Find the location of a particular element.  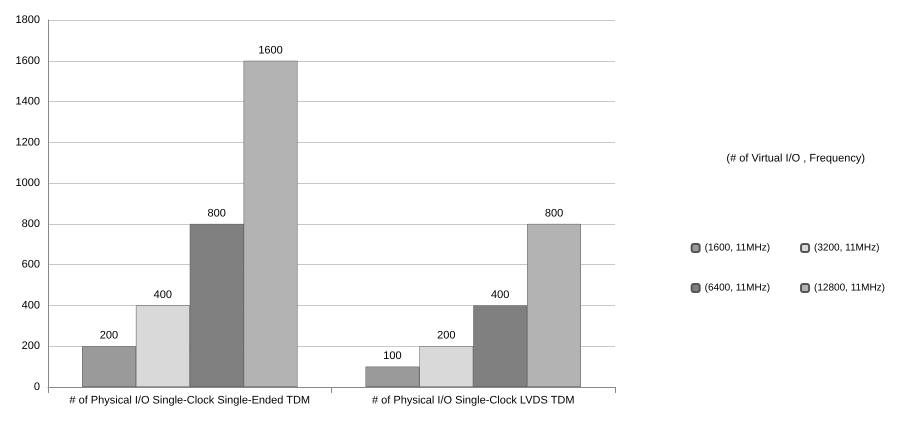

y-tick-label: 1200 is located at coordinates (28, 142).